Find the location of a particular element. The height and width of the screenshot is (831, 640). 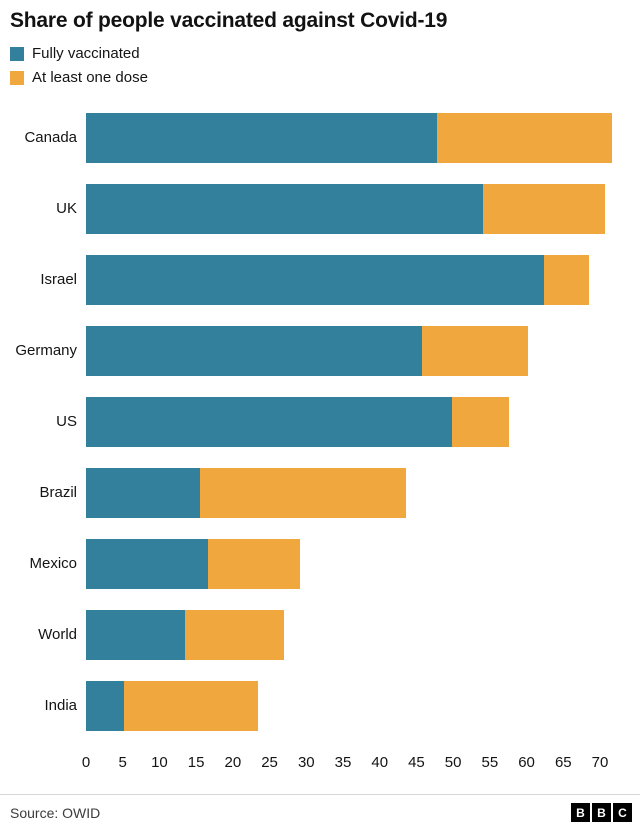

chart-row: Germany is located at coordinates (315, 350).